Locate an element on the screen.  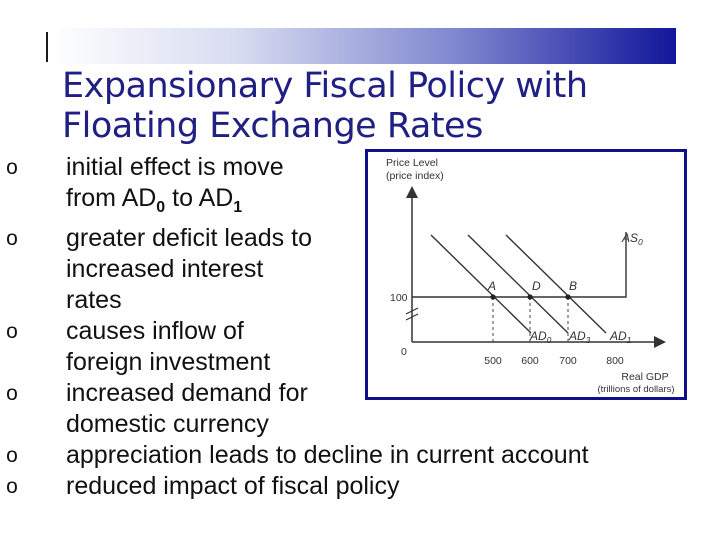
point-a-dot is located at coordinates (493, 297).